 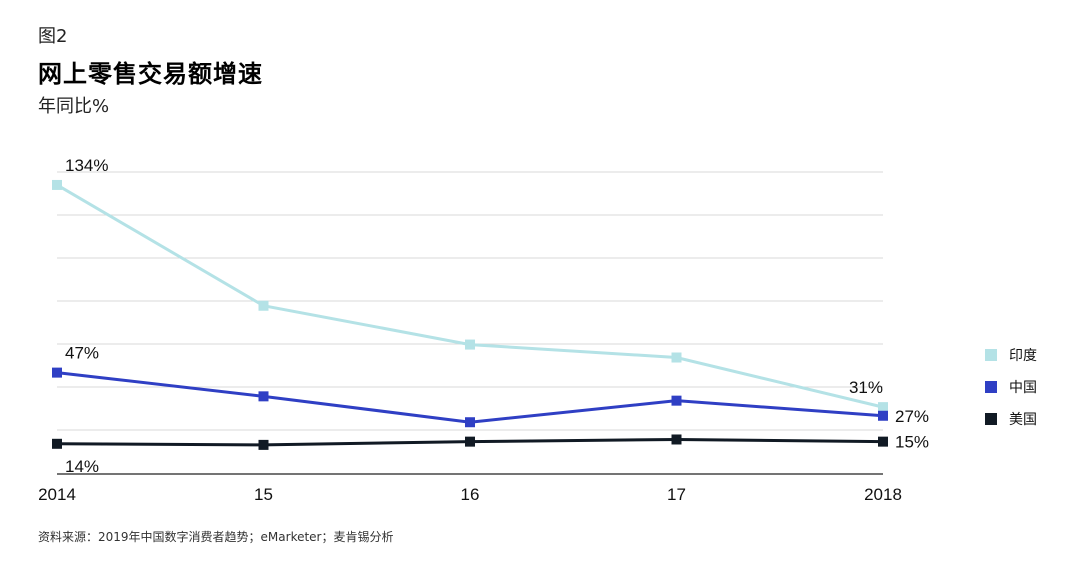 What do you see at coordinates (991, 387) in the screenshot?
I see `legend-swatch-china` at bounding box center [991, 387].